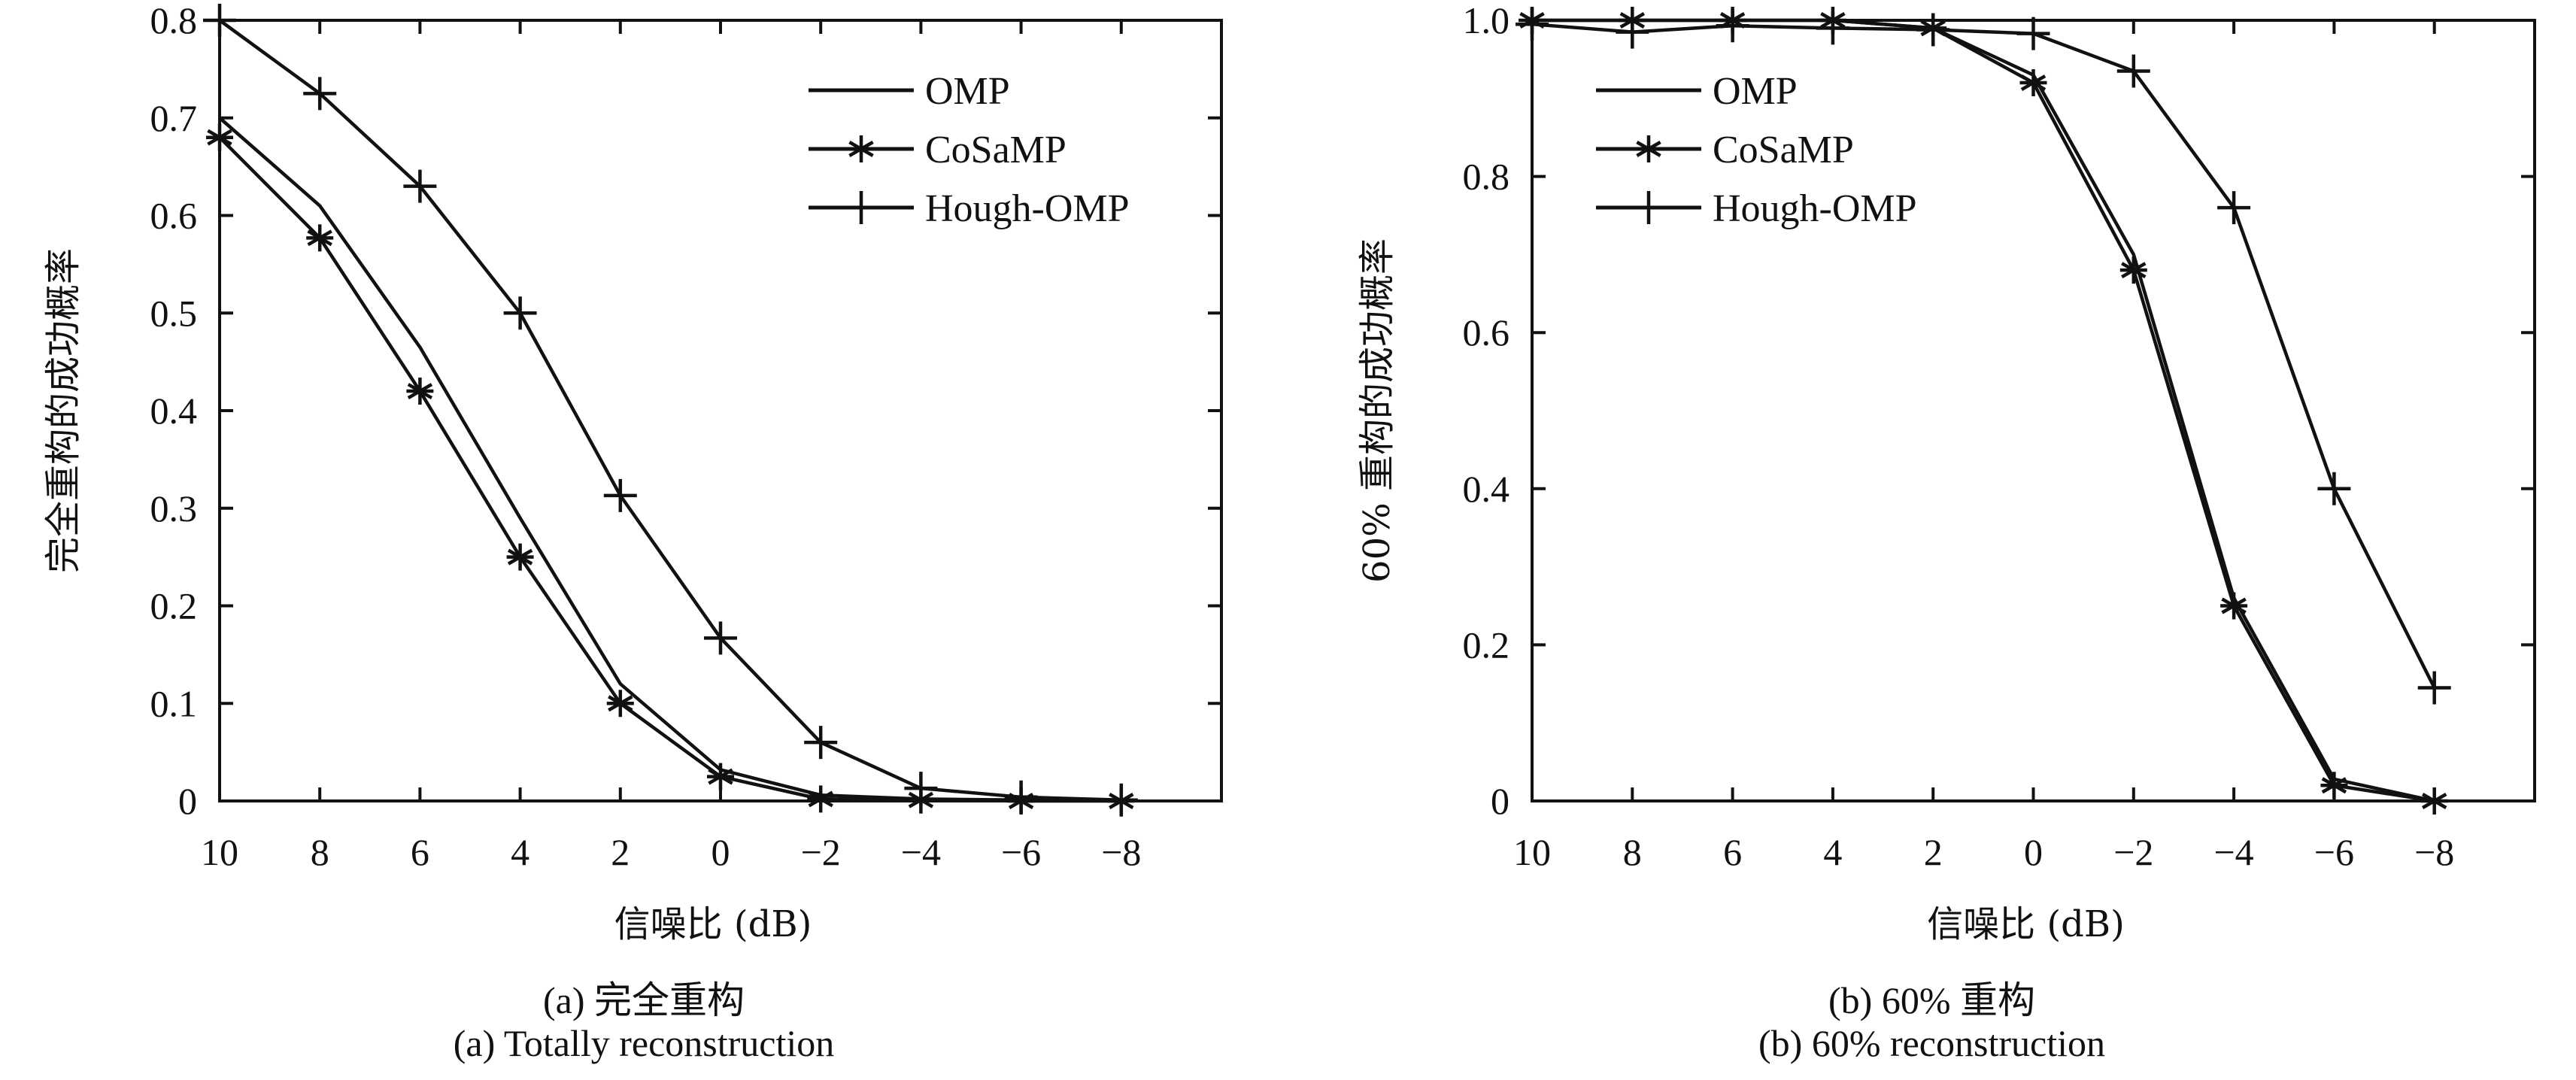 The image size is (2576, 1080). I want to click on chart-b-x-tick-label: −6, so click(2334, 852).